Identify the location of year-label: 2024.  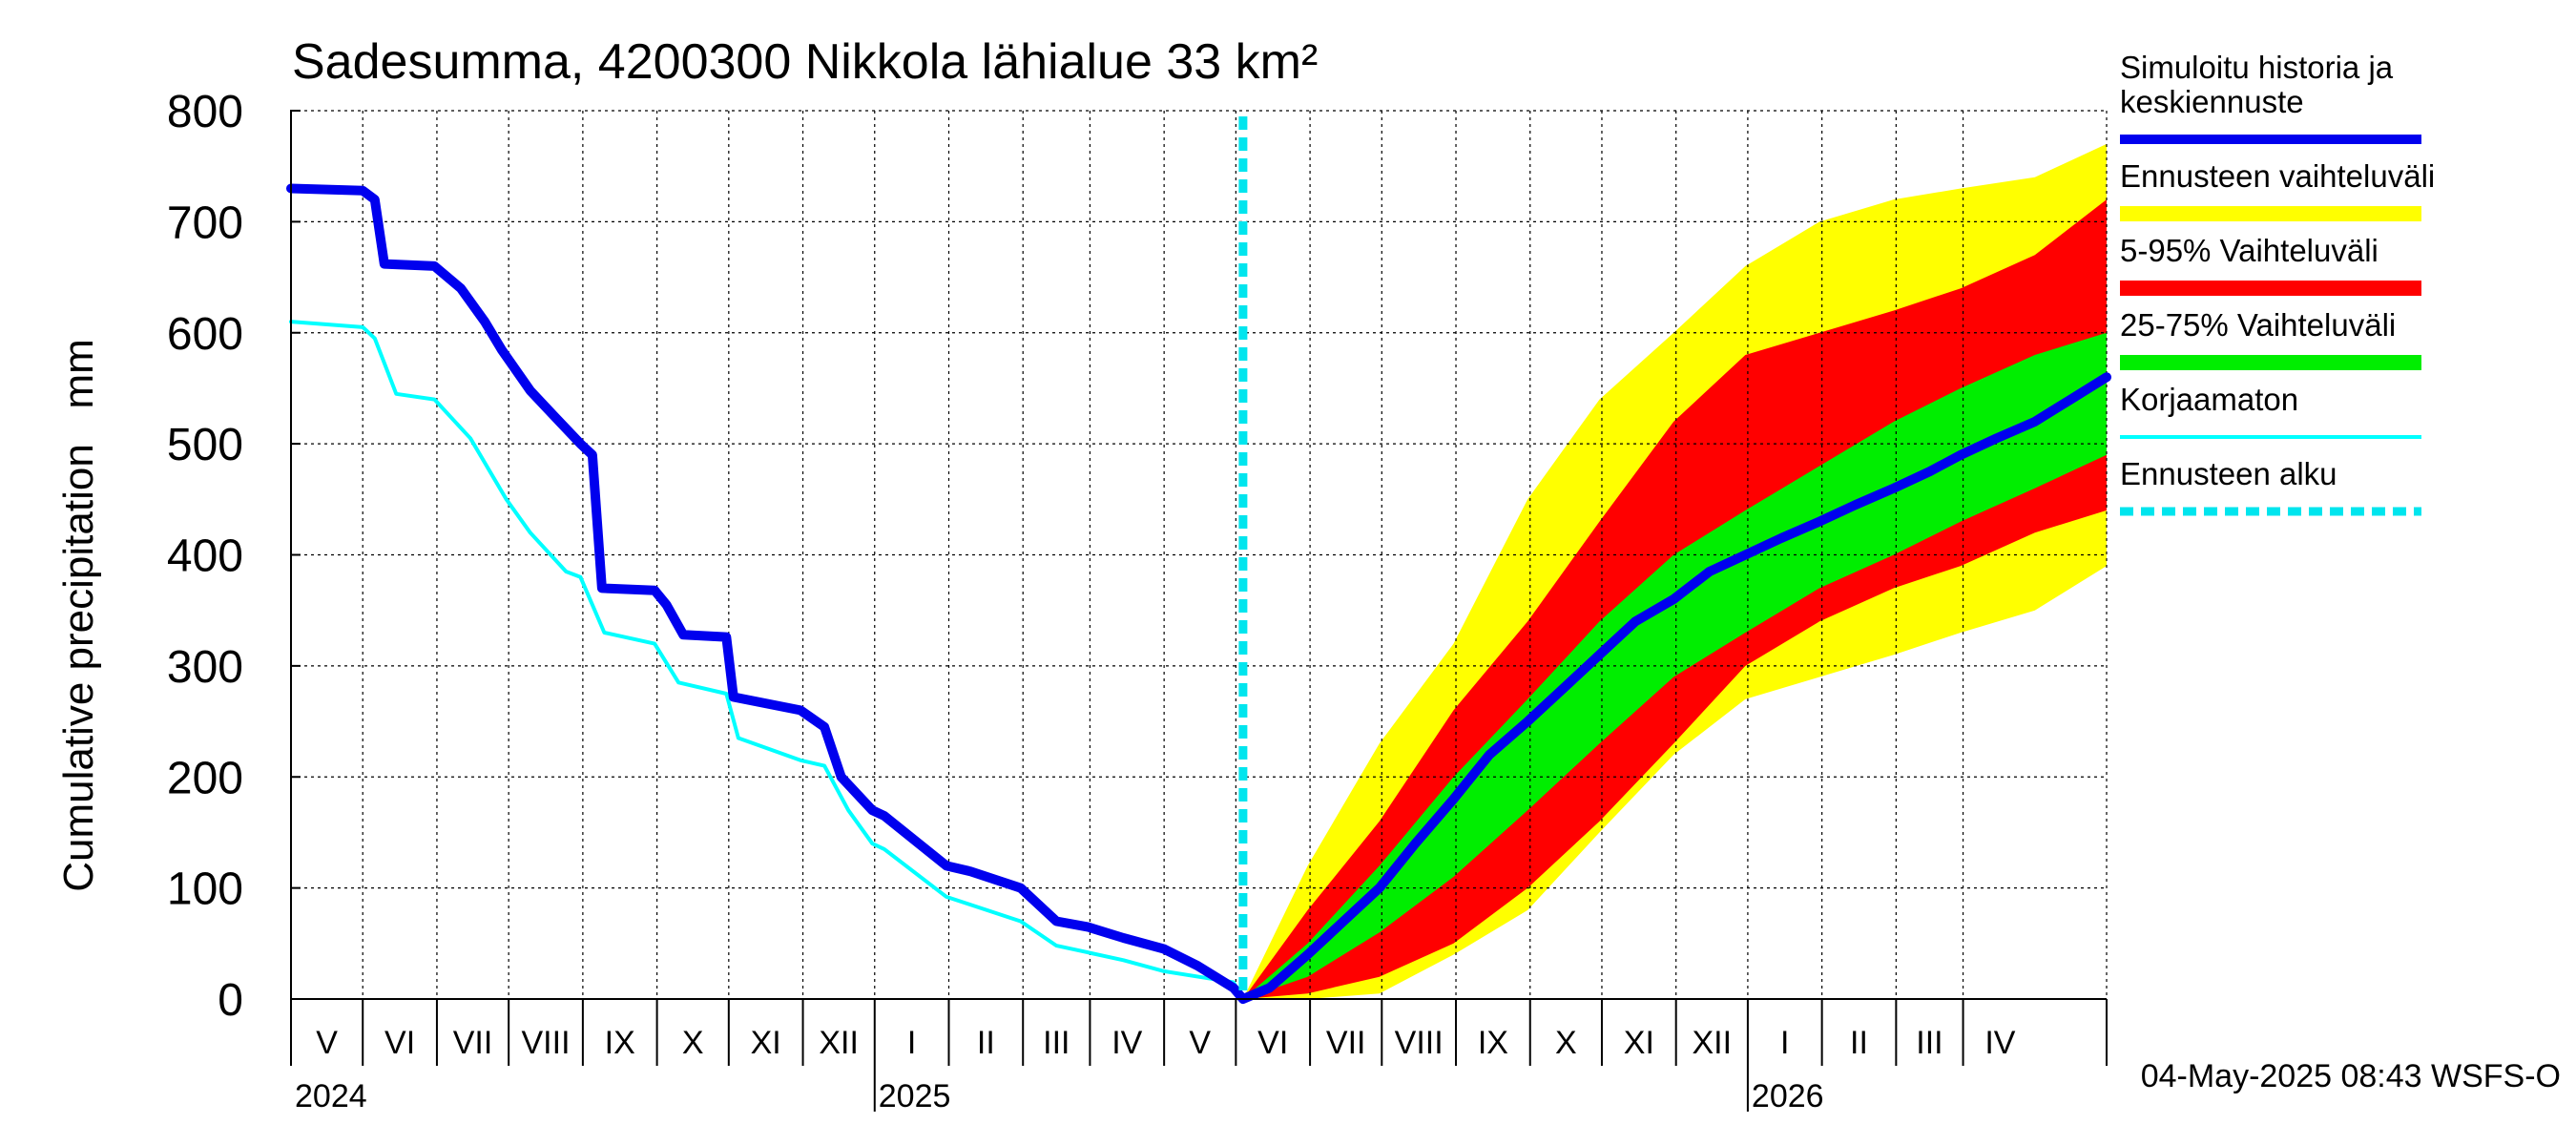
(331, 1096).